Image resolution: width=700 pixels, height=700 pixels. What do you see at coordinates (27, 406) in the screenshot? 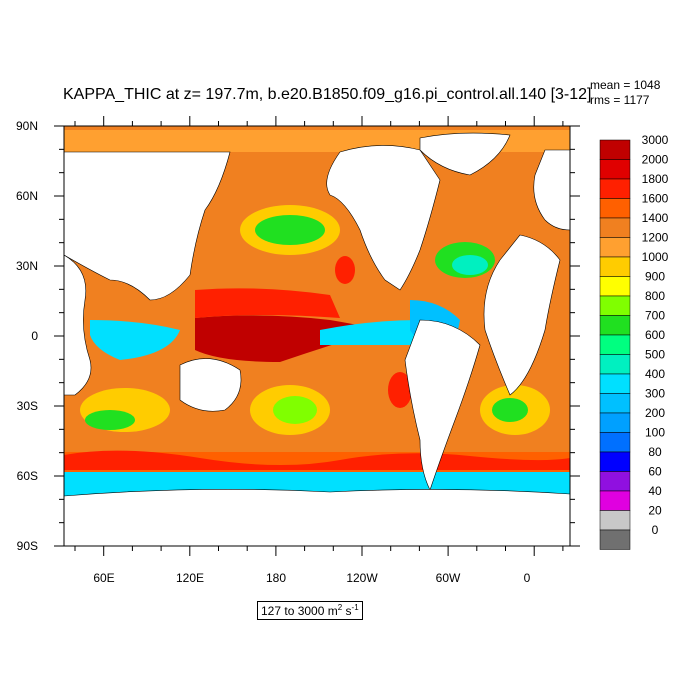
I see `lat-label: 30S` at bounding box center [27, 406].